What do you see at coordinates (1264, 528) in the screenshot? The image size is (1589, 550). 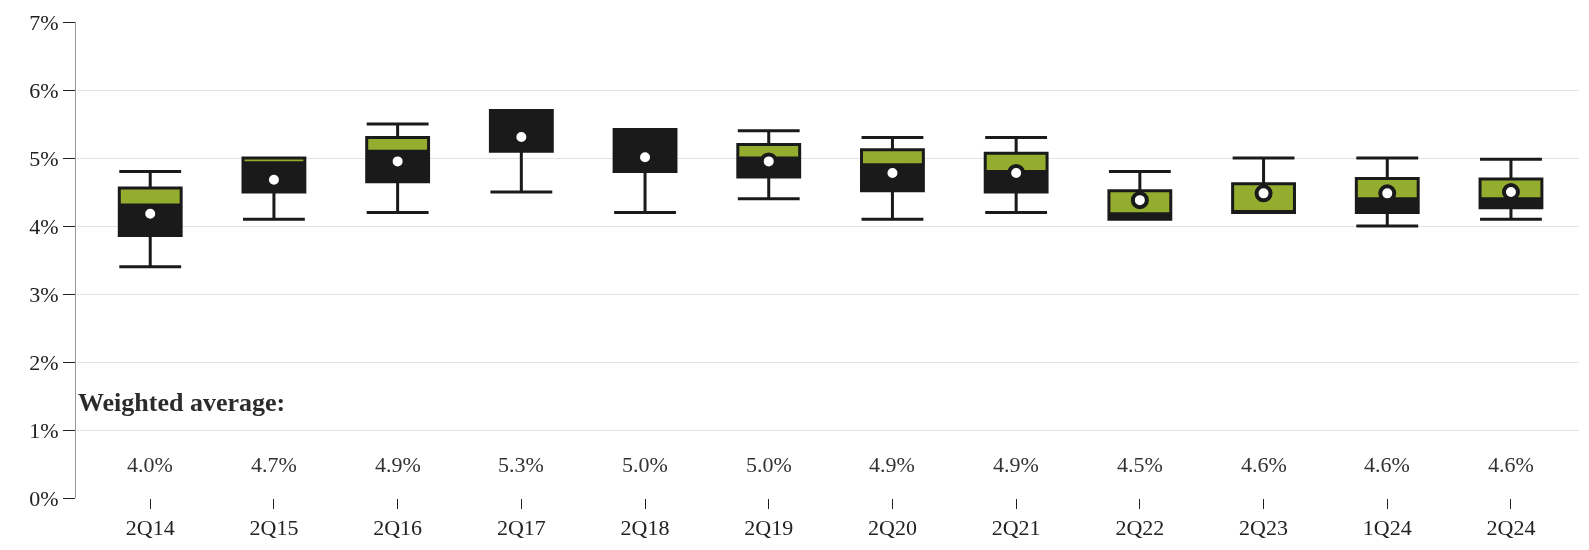 I see `x-tick-label: 2Q23` at bounding box center [1264, 528].